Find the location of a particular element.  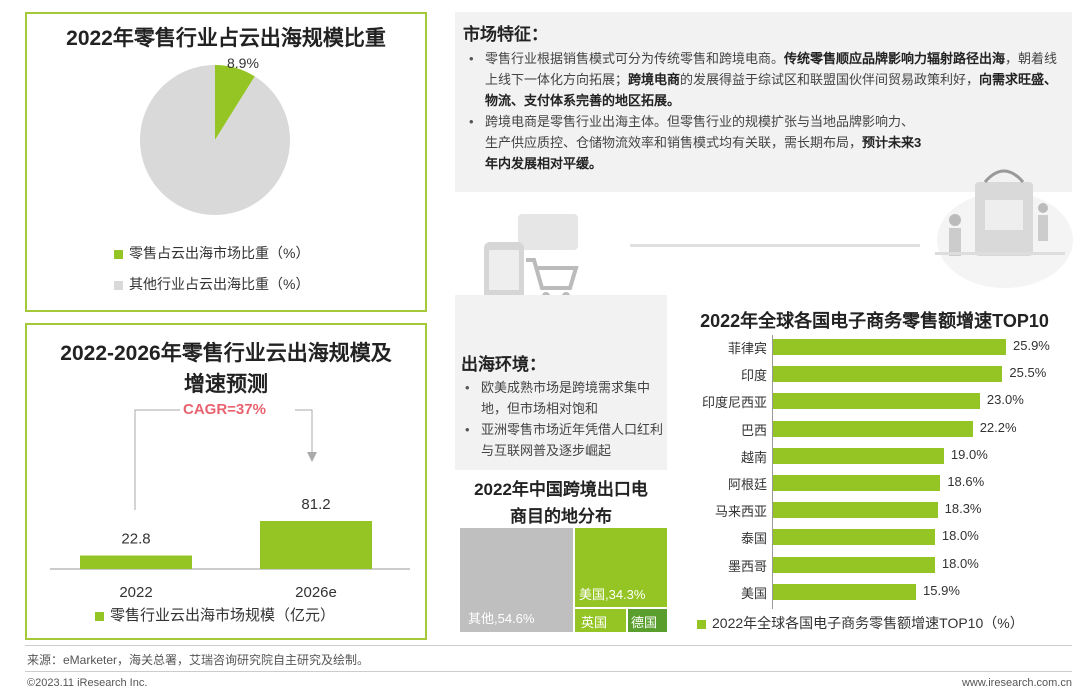

bar-2026e is located at coordinates (316, 545).